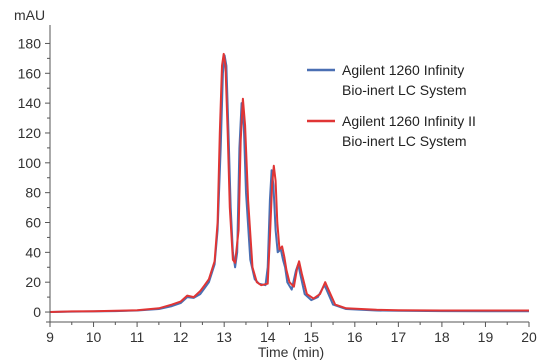 The height and width of the screenshot is (364, 539). What do you see at coordinates (291, 333) in the screenshot?
I see `x-axis: 9 10 11 12 13 14 15 16 17 18 19 20` at bounding box center [291, 333].